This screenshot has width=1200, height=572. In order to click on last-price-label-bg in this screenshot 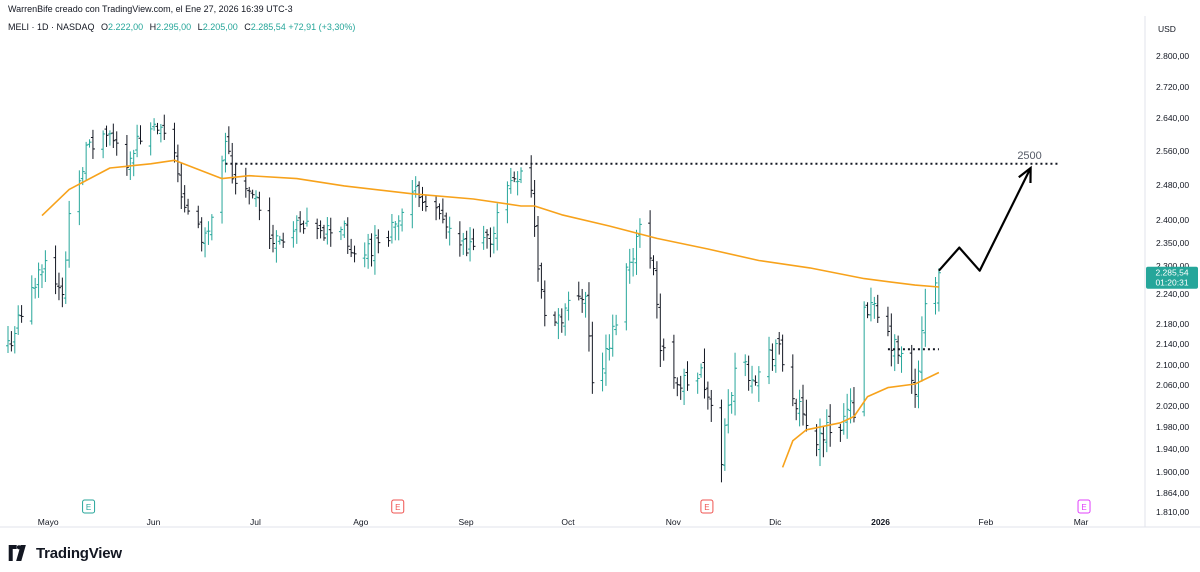, I will do `click(1172, 277)`.